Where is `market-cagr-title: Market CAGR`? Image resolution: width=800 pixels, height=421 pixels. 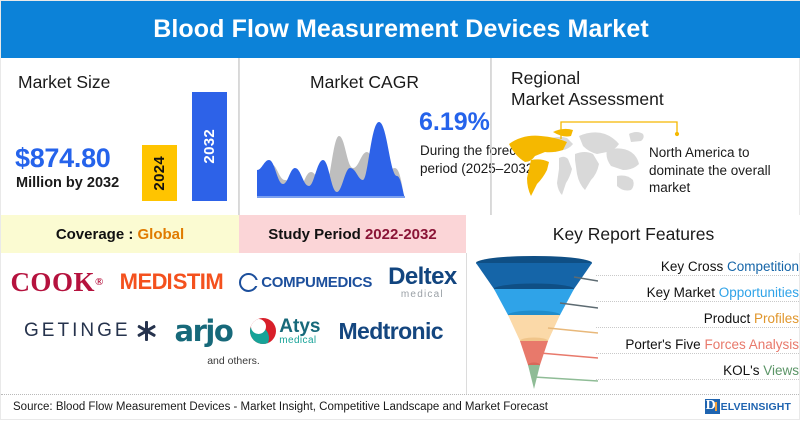
market-cagr-title: Market CAGR is located at coordinates (364, 82).